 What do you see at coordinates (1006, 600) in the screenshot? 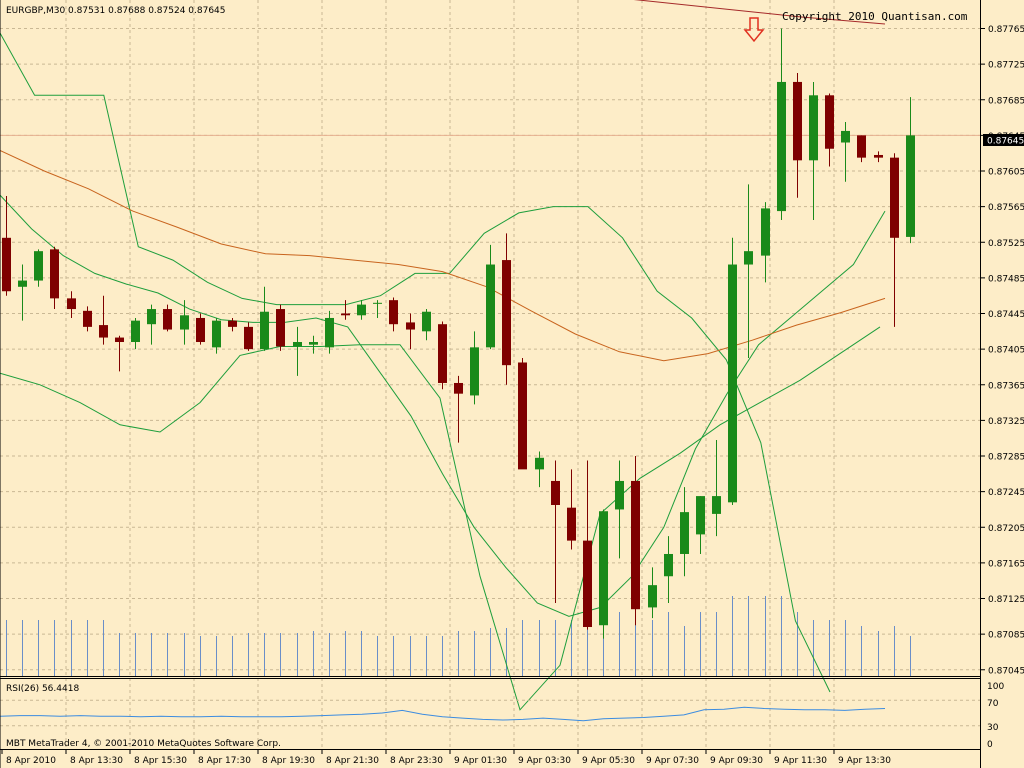
I see `price-tick-label: 0.87125` at bounding box center [1006, 600].